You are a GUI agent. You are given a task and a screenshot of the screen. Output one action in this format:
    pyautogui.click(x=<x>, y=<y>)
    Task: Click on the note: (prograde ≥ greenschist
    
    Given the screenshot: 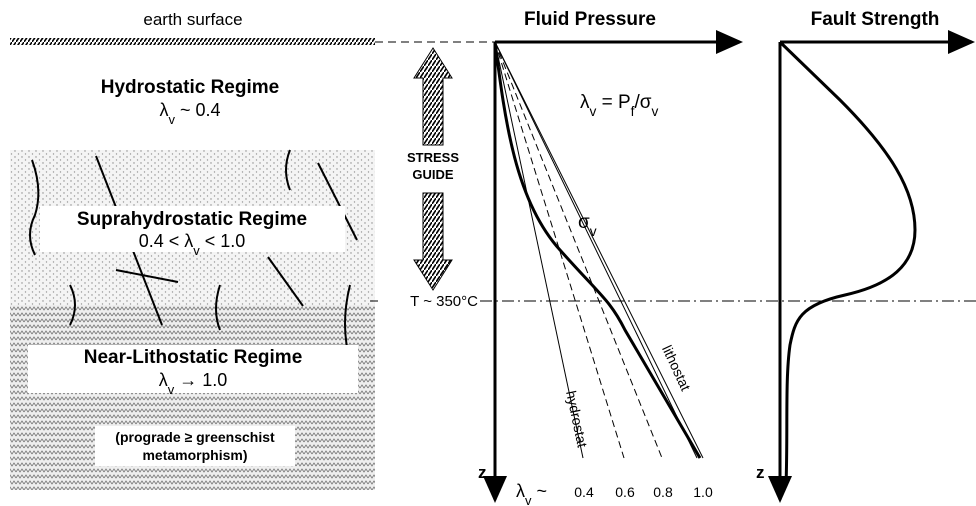 What is the action you would take?
    pyautogui.click(x=195, y=437)
    